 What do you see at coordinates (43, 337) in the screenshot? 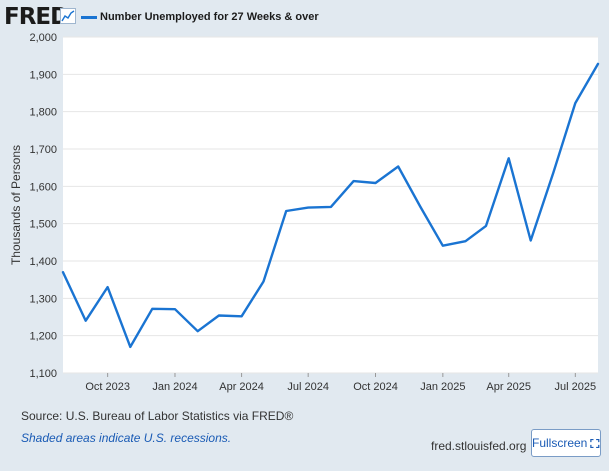
I see `y-tick-label: 1,200` at bounding box center [43, 337].